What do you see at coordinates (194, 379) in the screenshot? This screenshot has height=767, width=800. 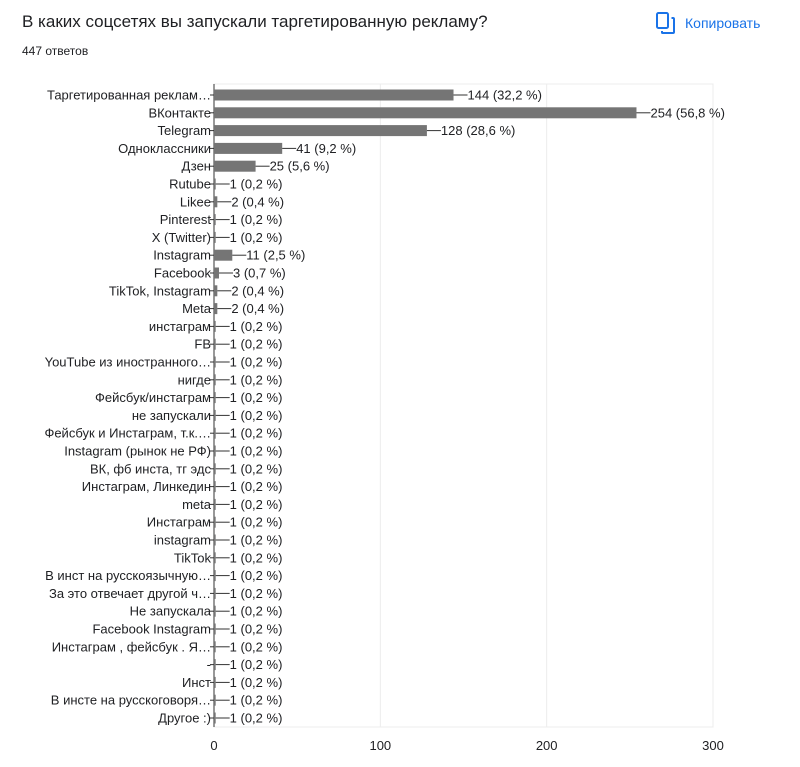 I see `category-label: нигде` at bounding box center [194, 379].